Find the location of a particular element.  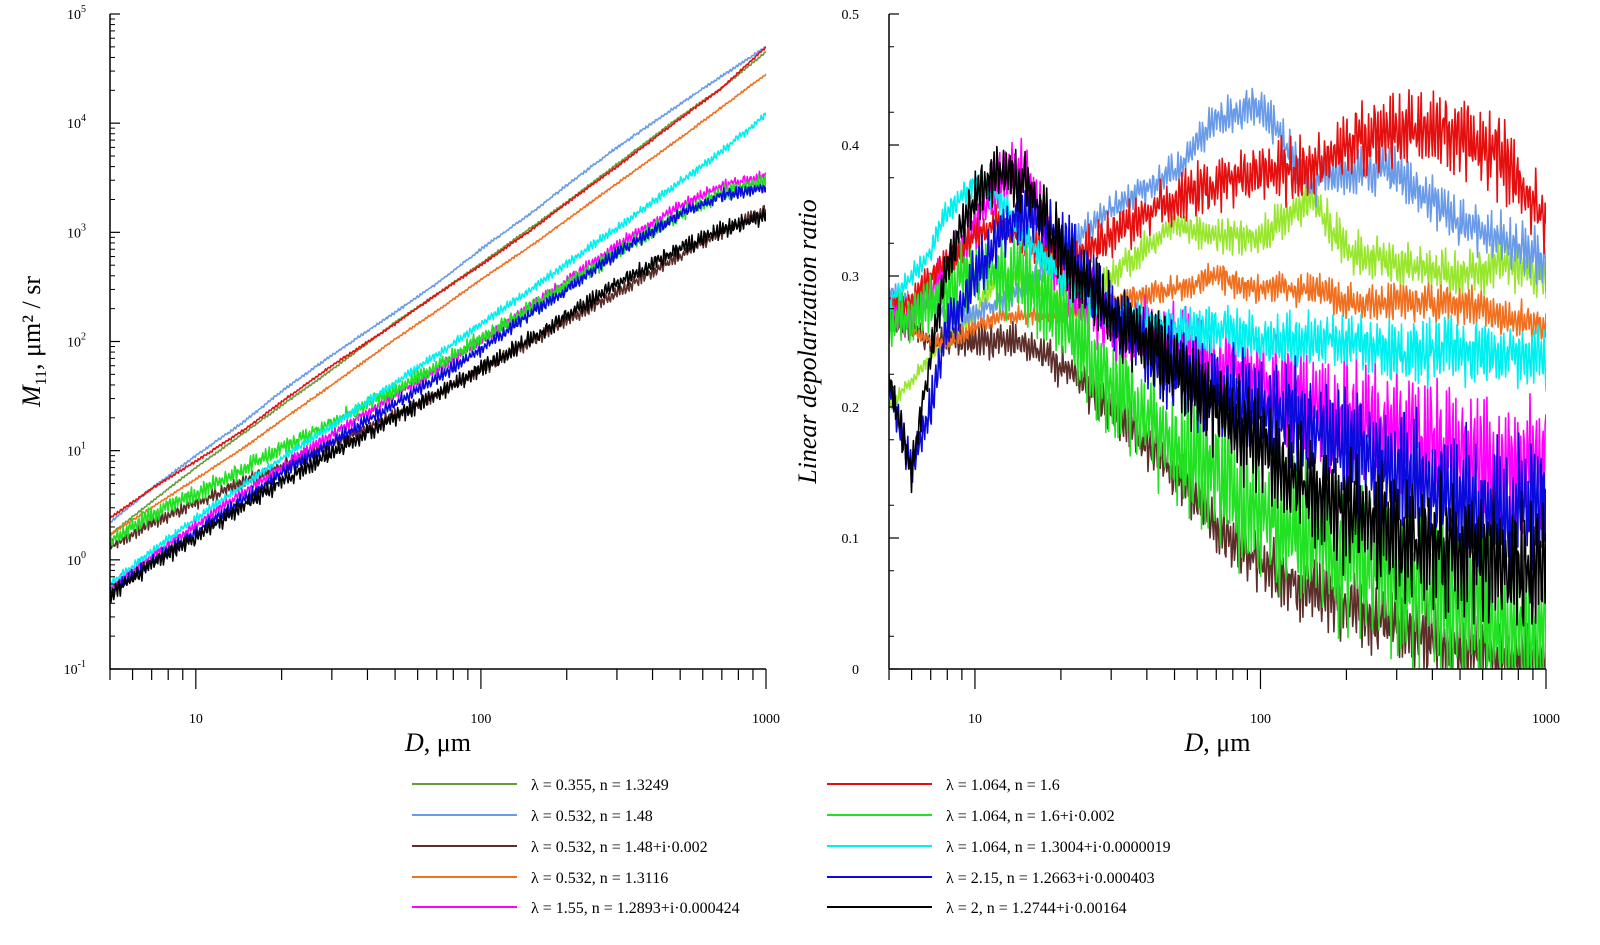

y-tick-label: 0.3 is located at coordinates (851, 277).